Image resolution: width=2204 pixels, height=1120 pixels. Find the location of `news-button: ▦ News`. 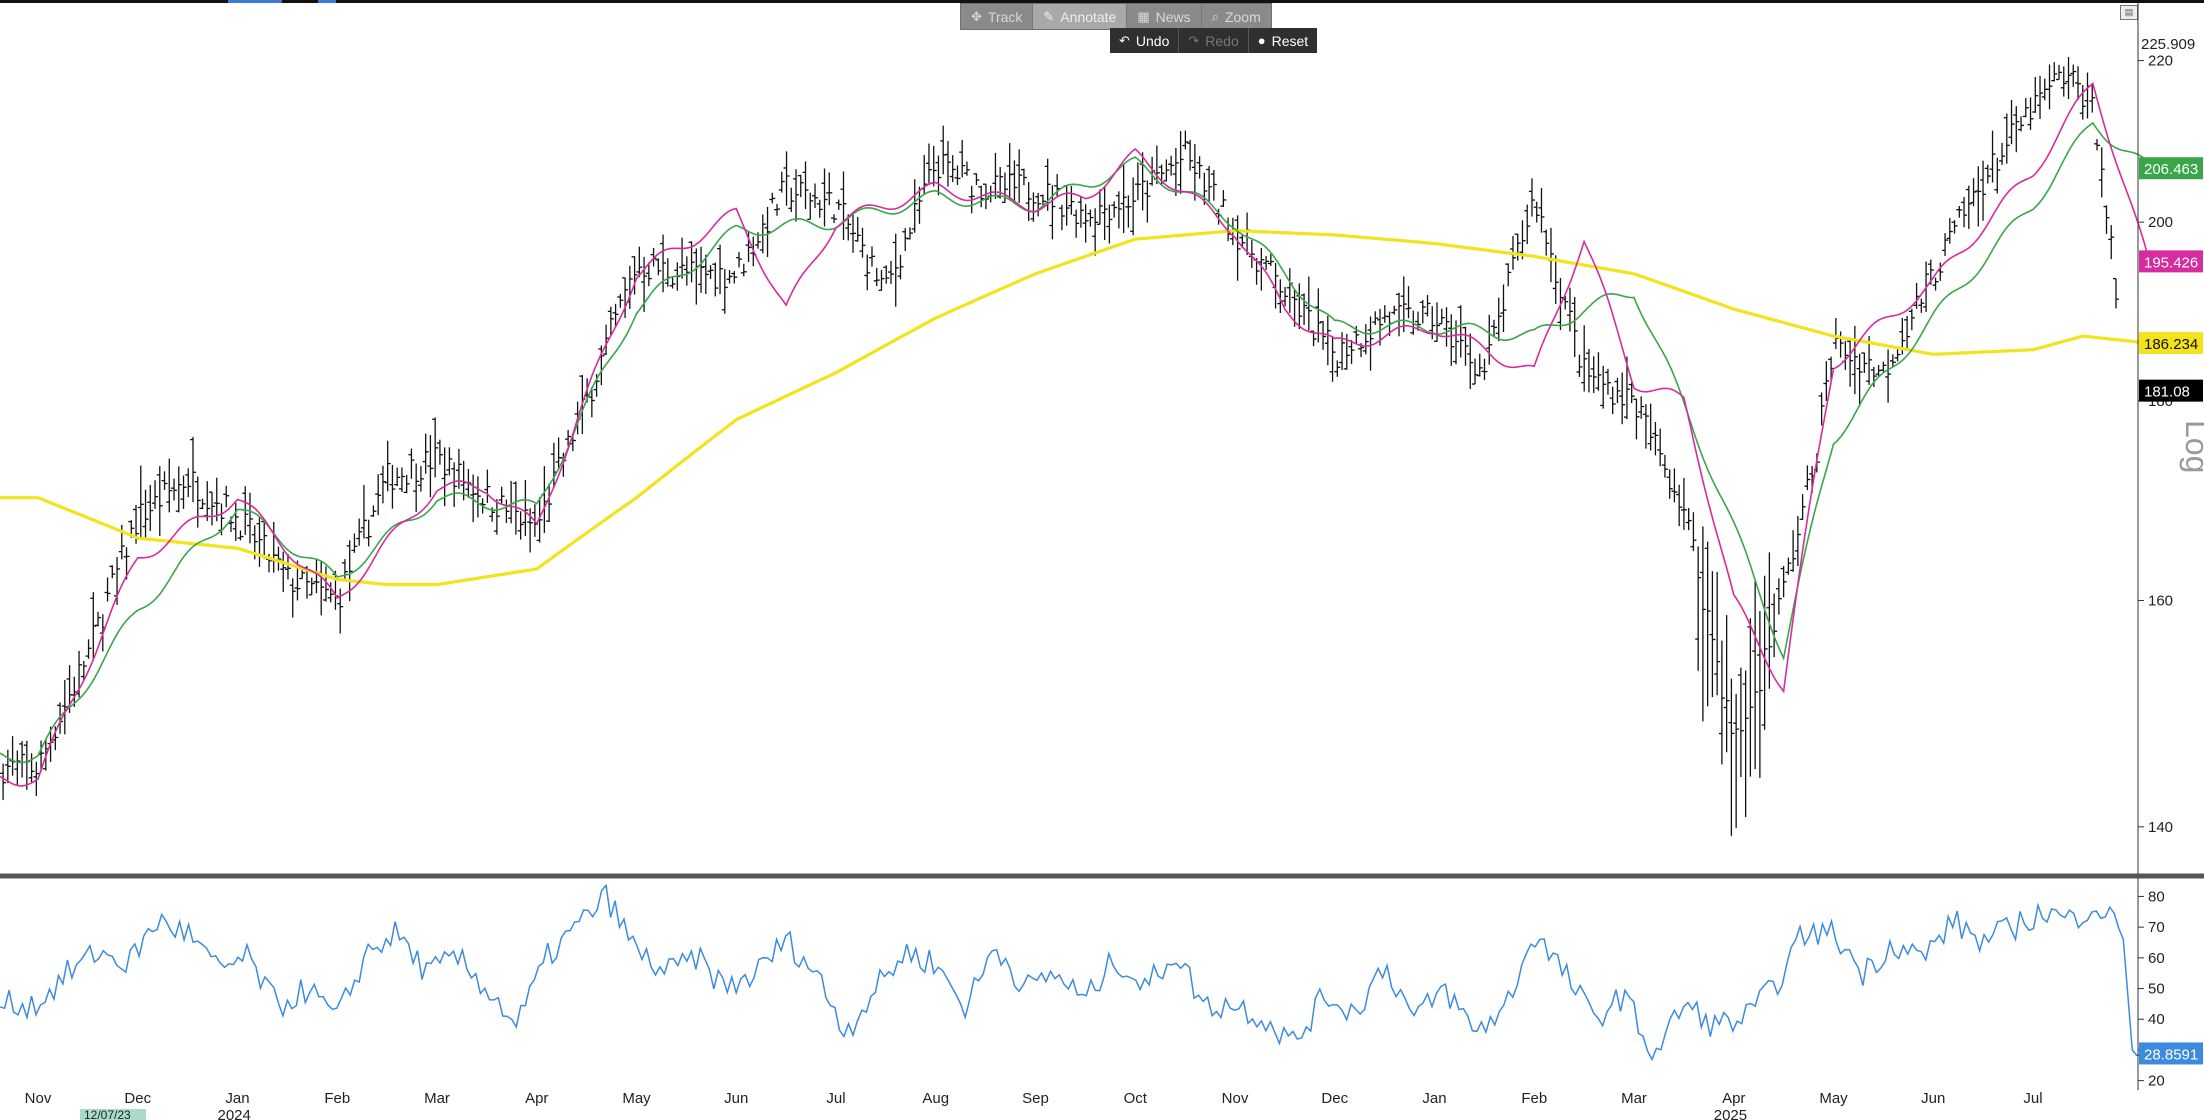

news-button: ▦ News is located at coordinates (1164, 16).